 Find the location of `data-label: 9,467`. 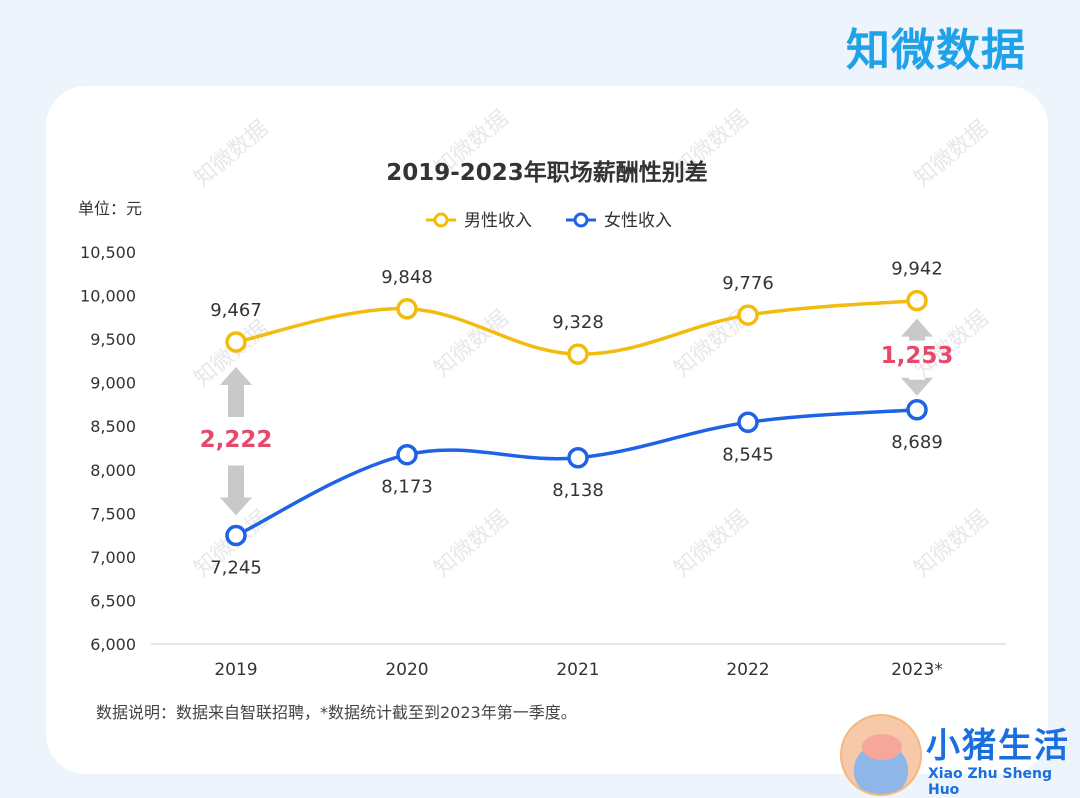

data-label: 9,467 is located at coordinates (236, 310).